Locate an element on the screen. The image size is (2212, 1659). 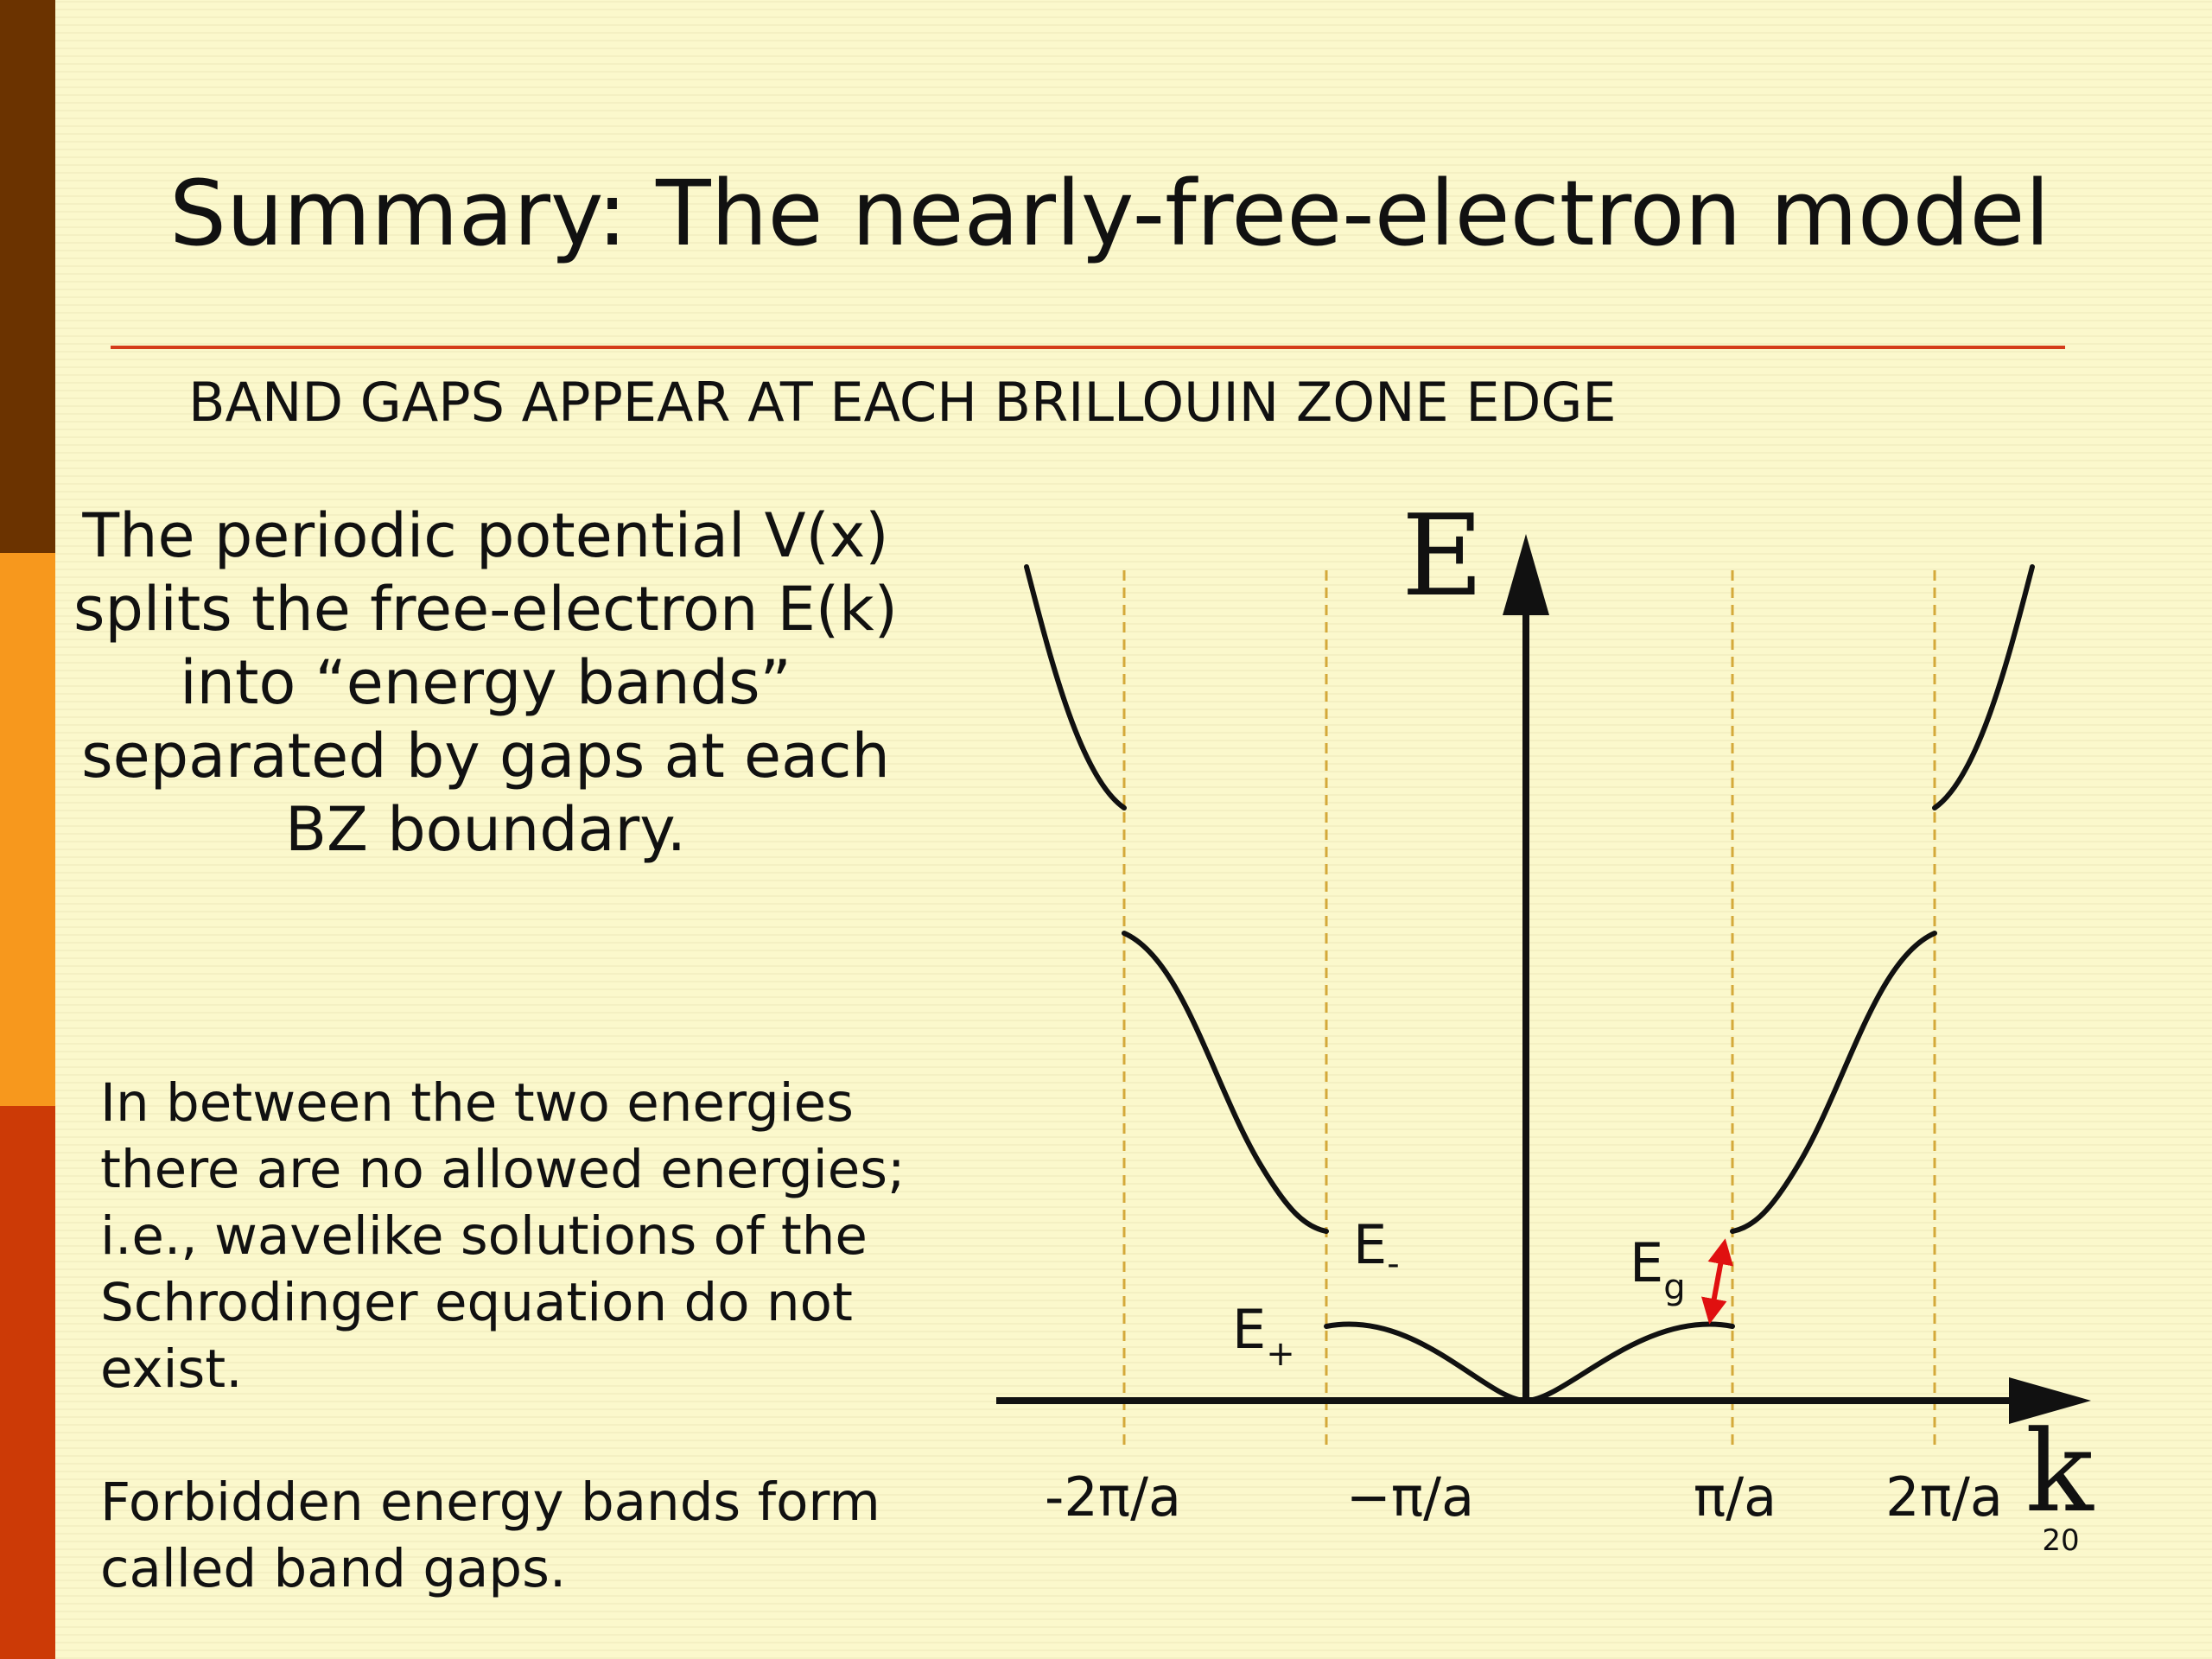
label-e-plus: E+ is located at coordinates (1263, 1336).